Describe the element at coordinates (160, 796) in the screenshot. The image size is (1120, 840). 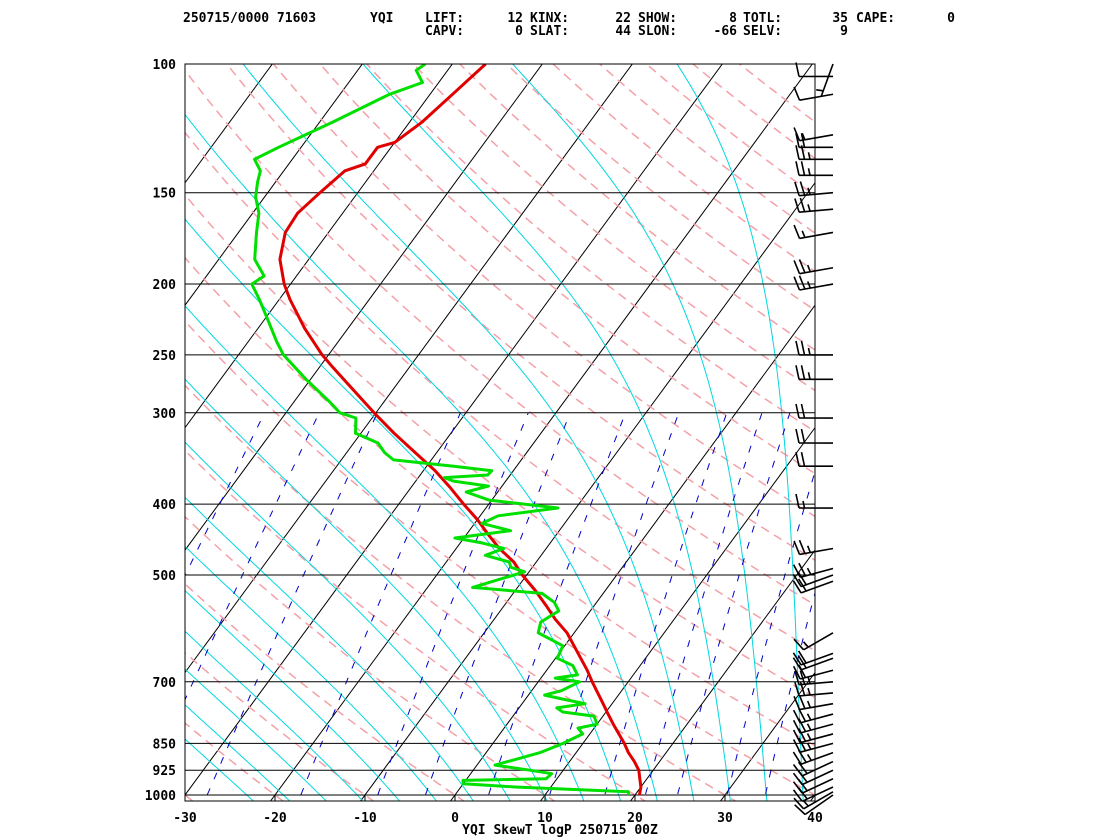
I see `pressure-tick-label: 1000` at that location.